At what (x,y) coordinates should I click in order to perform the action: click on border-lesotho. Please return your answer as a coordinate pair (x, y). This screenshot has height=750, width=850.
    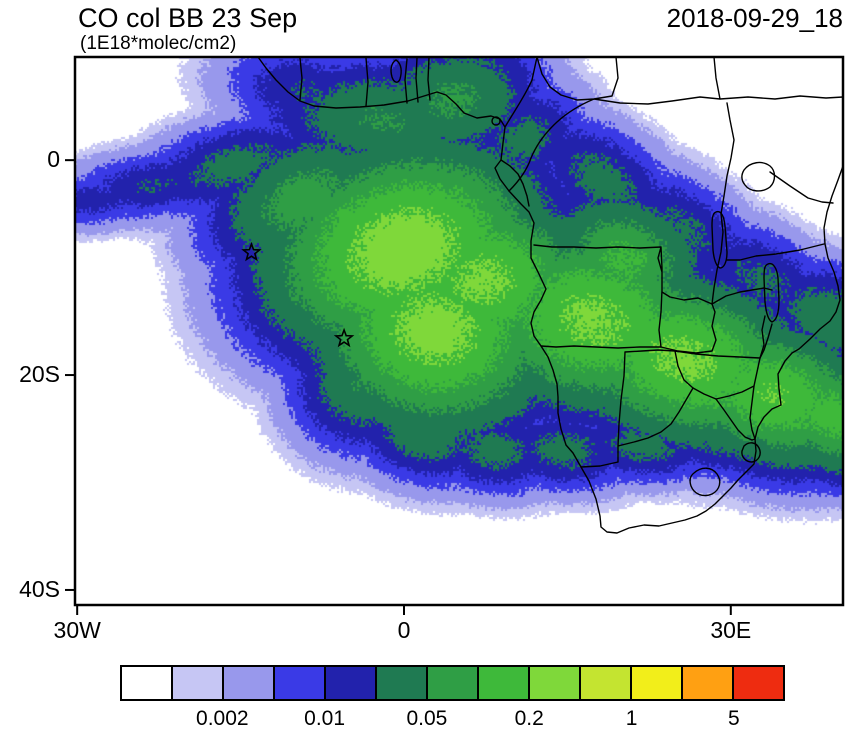
    Looking at the image, I should click on (705, 482).